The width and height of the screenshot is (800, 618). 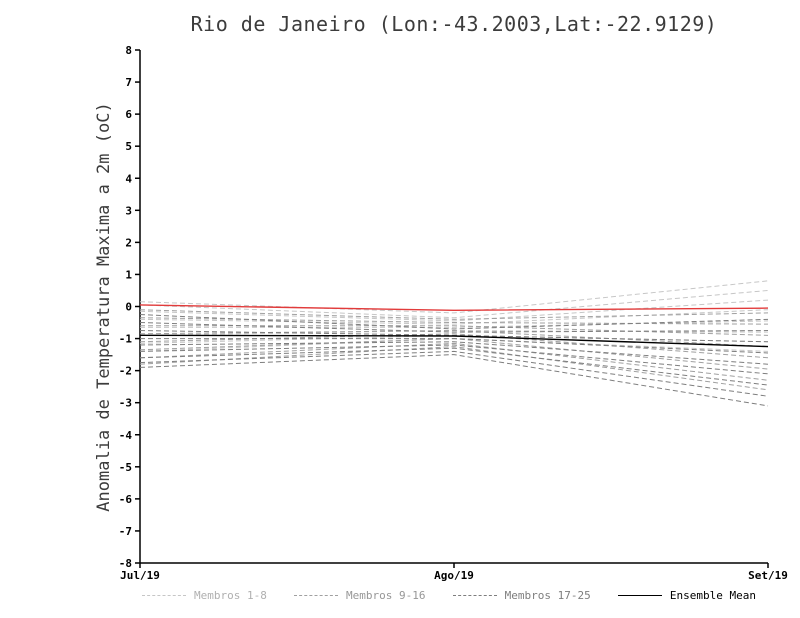 What do you see at coordinates (128, 242) in the screenshot?
I see `y-tick-label: 2` at bounding box center [128, 242].